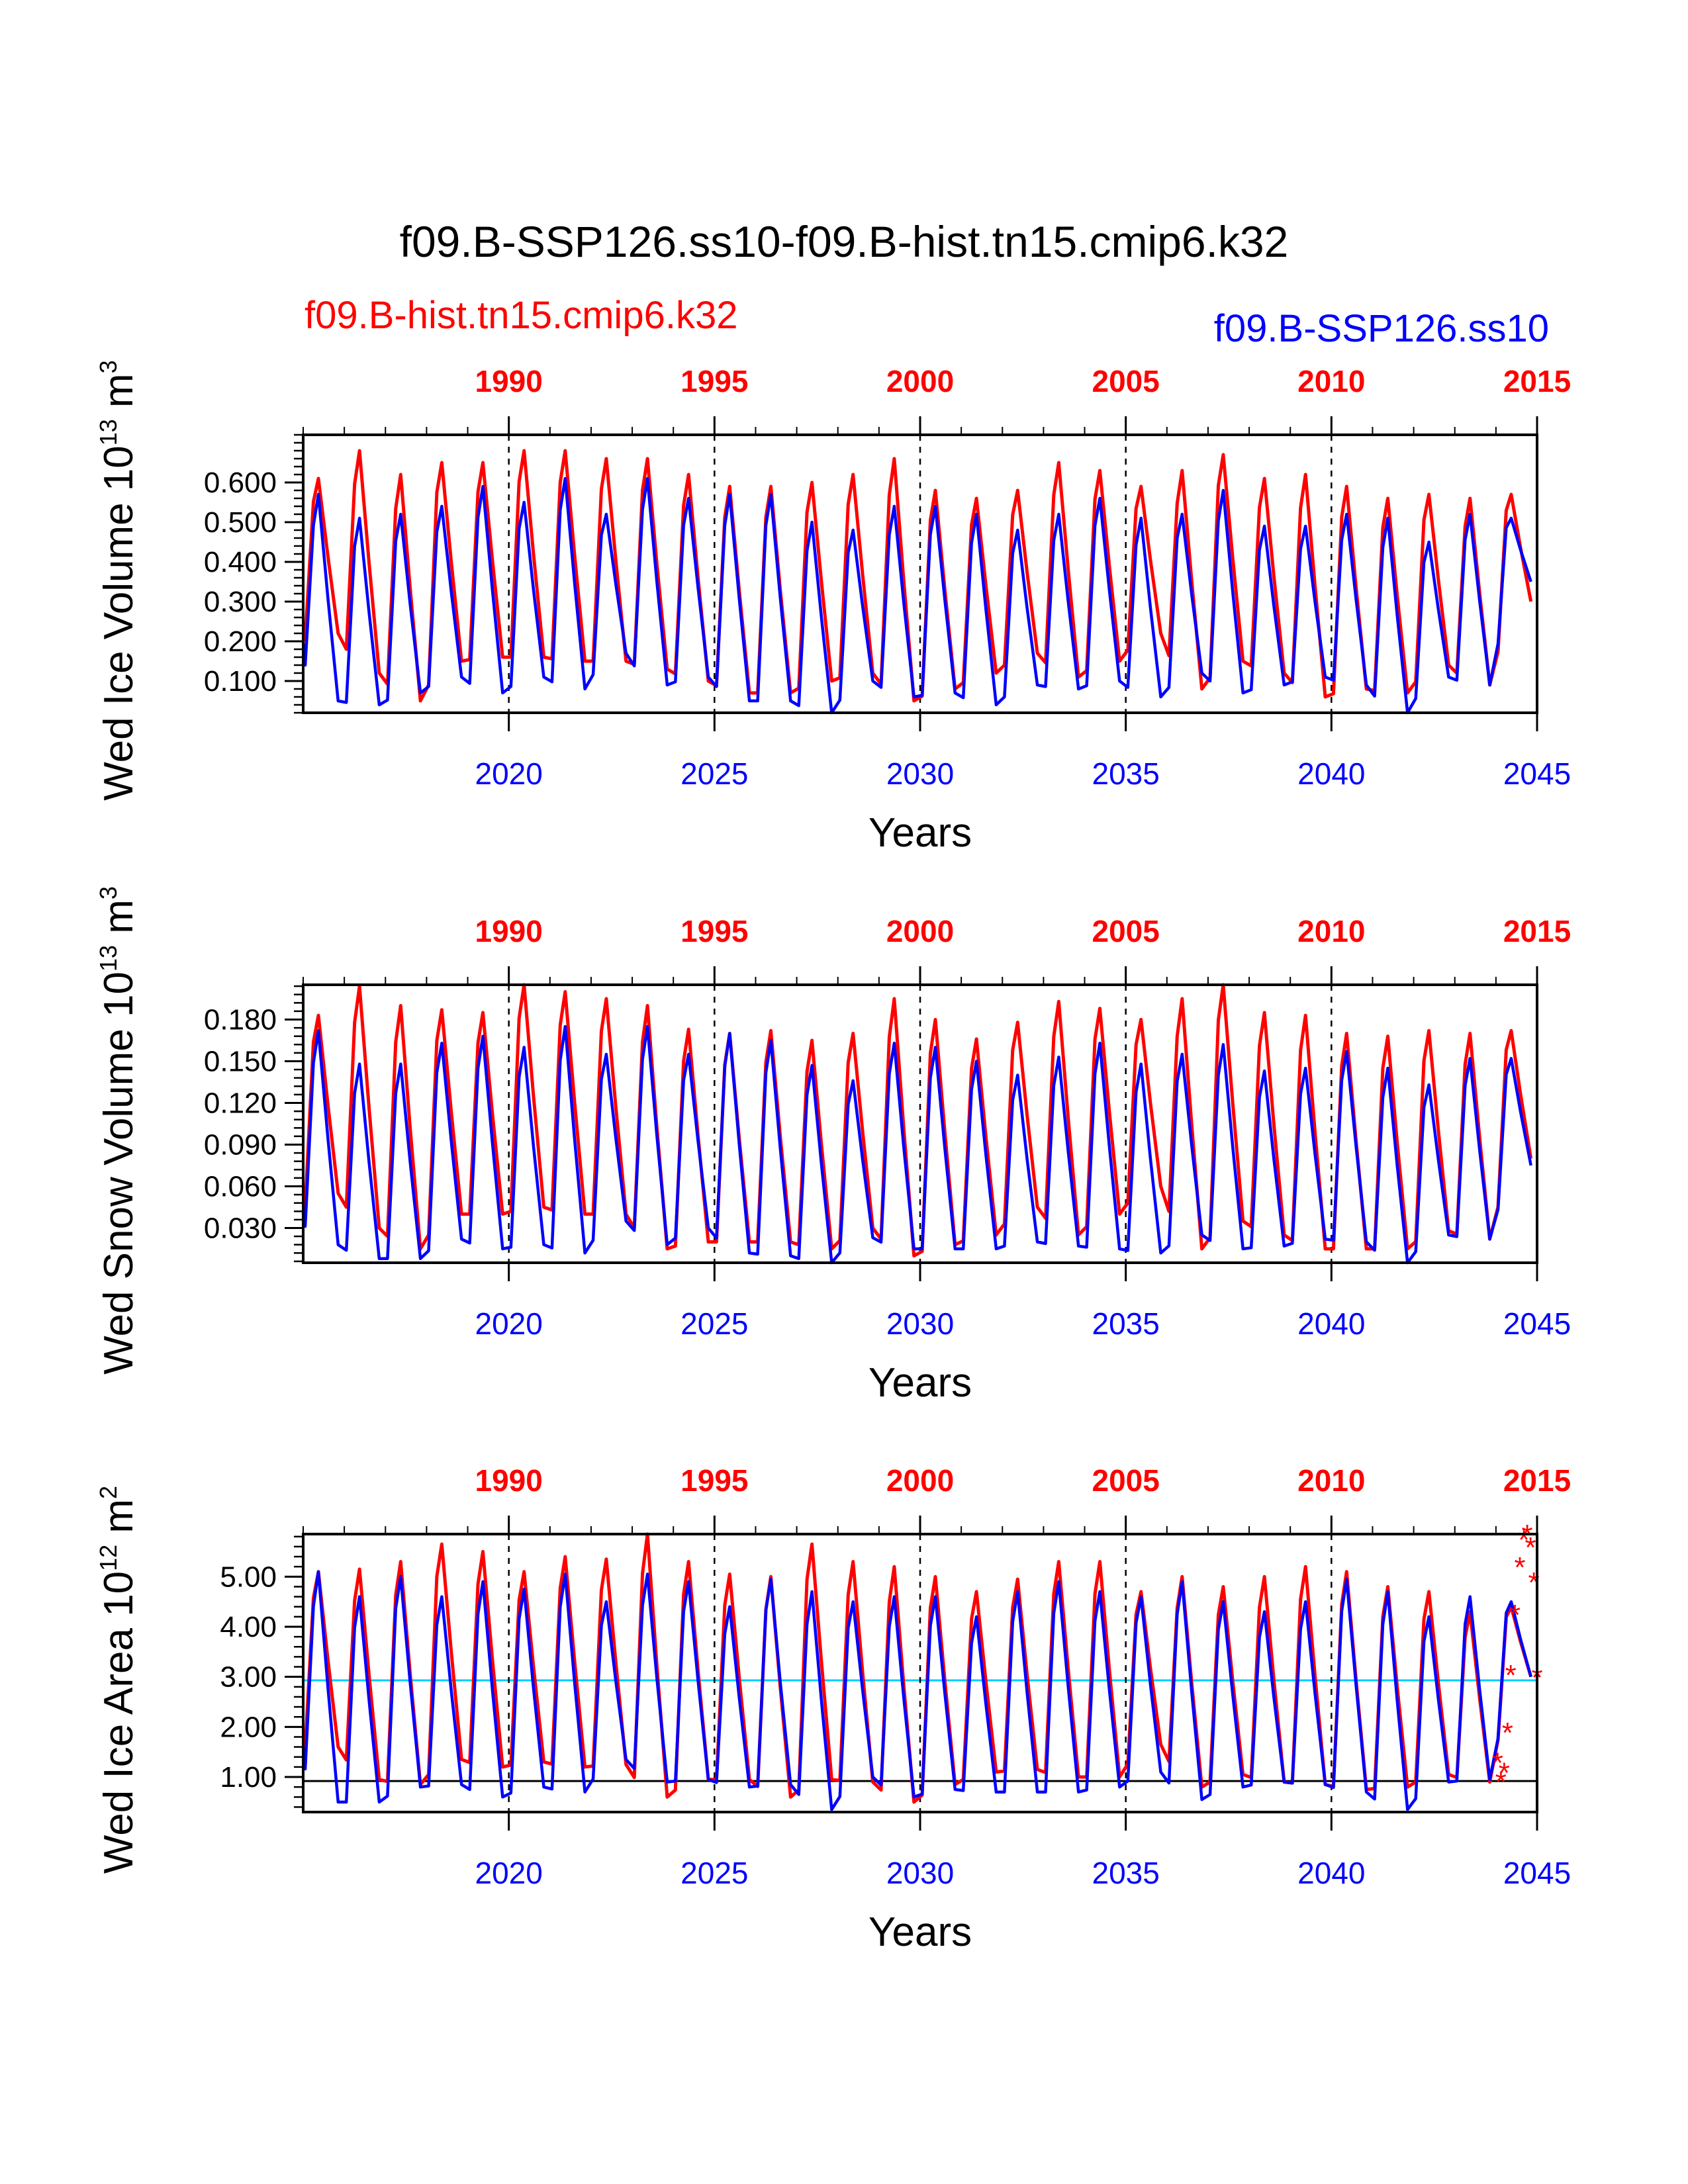 The image size is (1688, 2184). Describe the element at coordinates (240, 681) in the screenshot. I see `y-tick-label: 0.100` at that location.